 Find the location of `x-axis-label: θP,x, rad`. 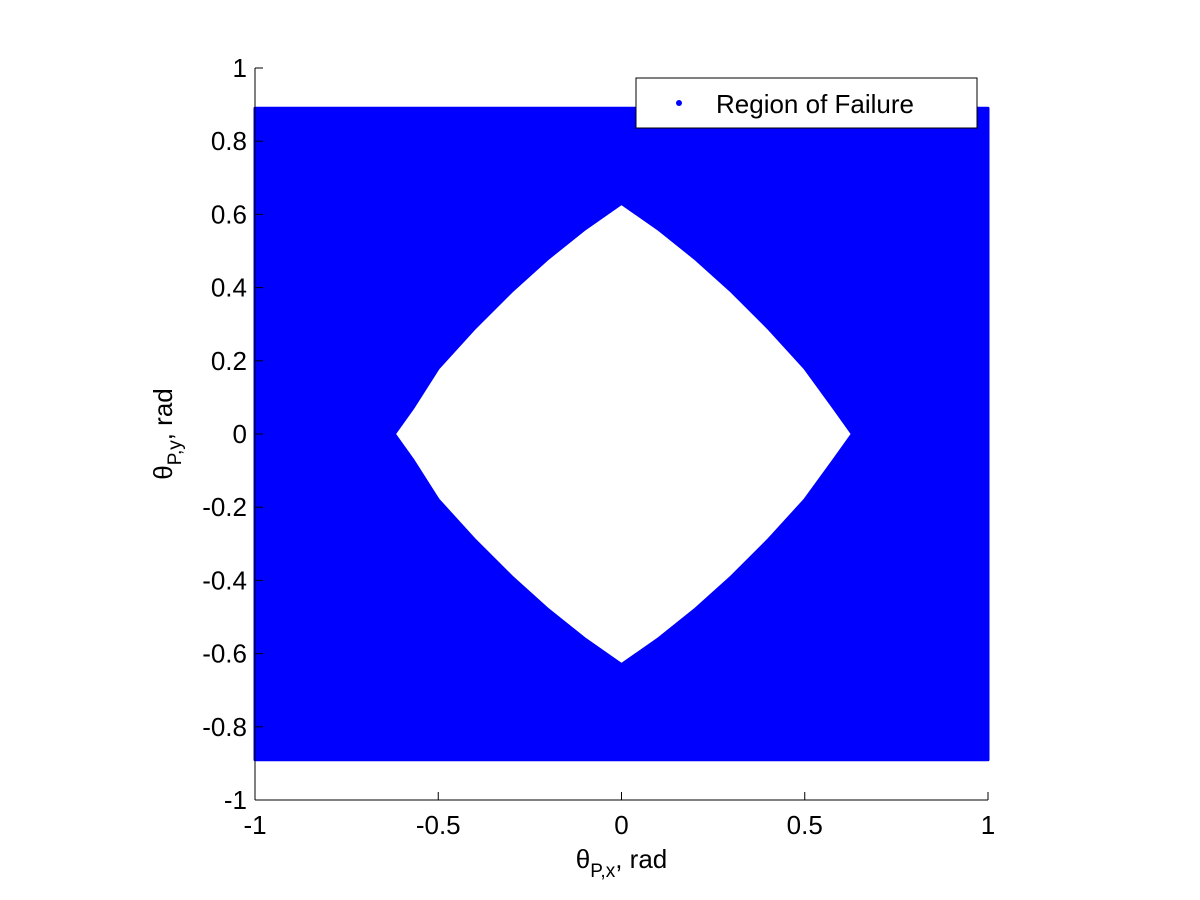

x-axis-label: θP,x, rad is located at coordinates (622, 863).